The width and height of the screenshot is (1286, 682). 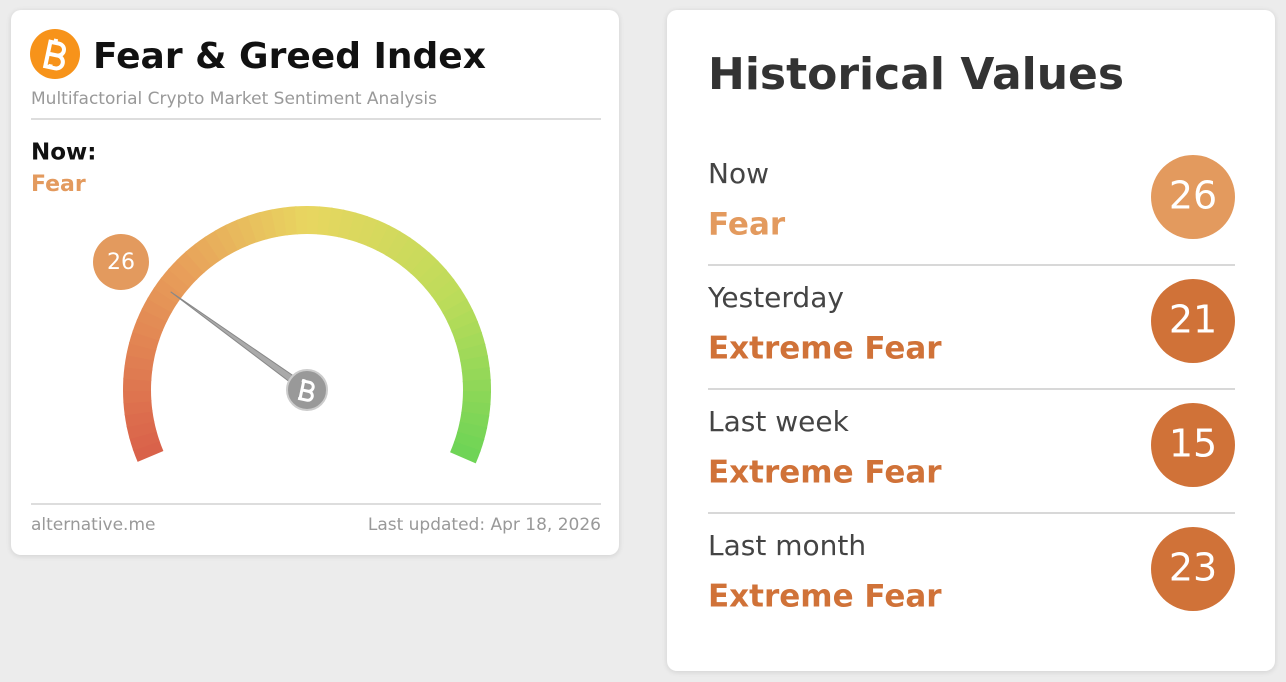 I want to click on value-badge, so click(x=121, y=262).